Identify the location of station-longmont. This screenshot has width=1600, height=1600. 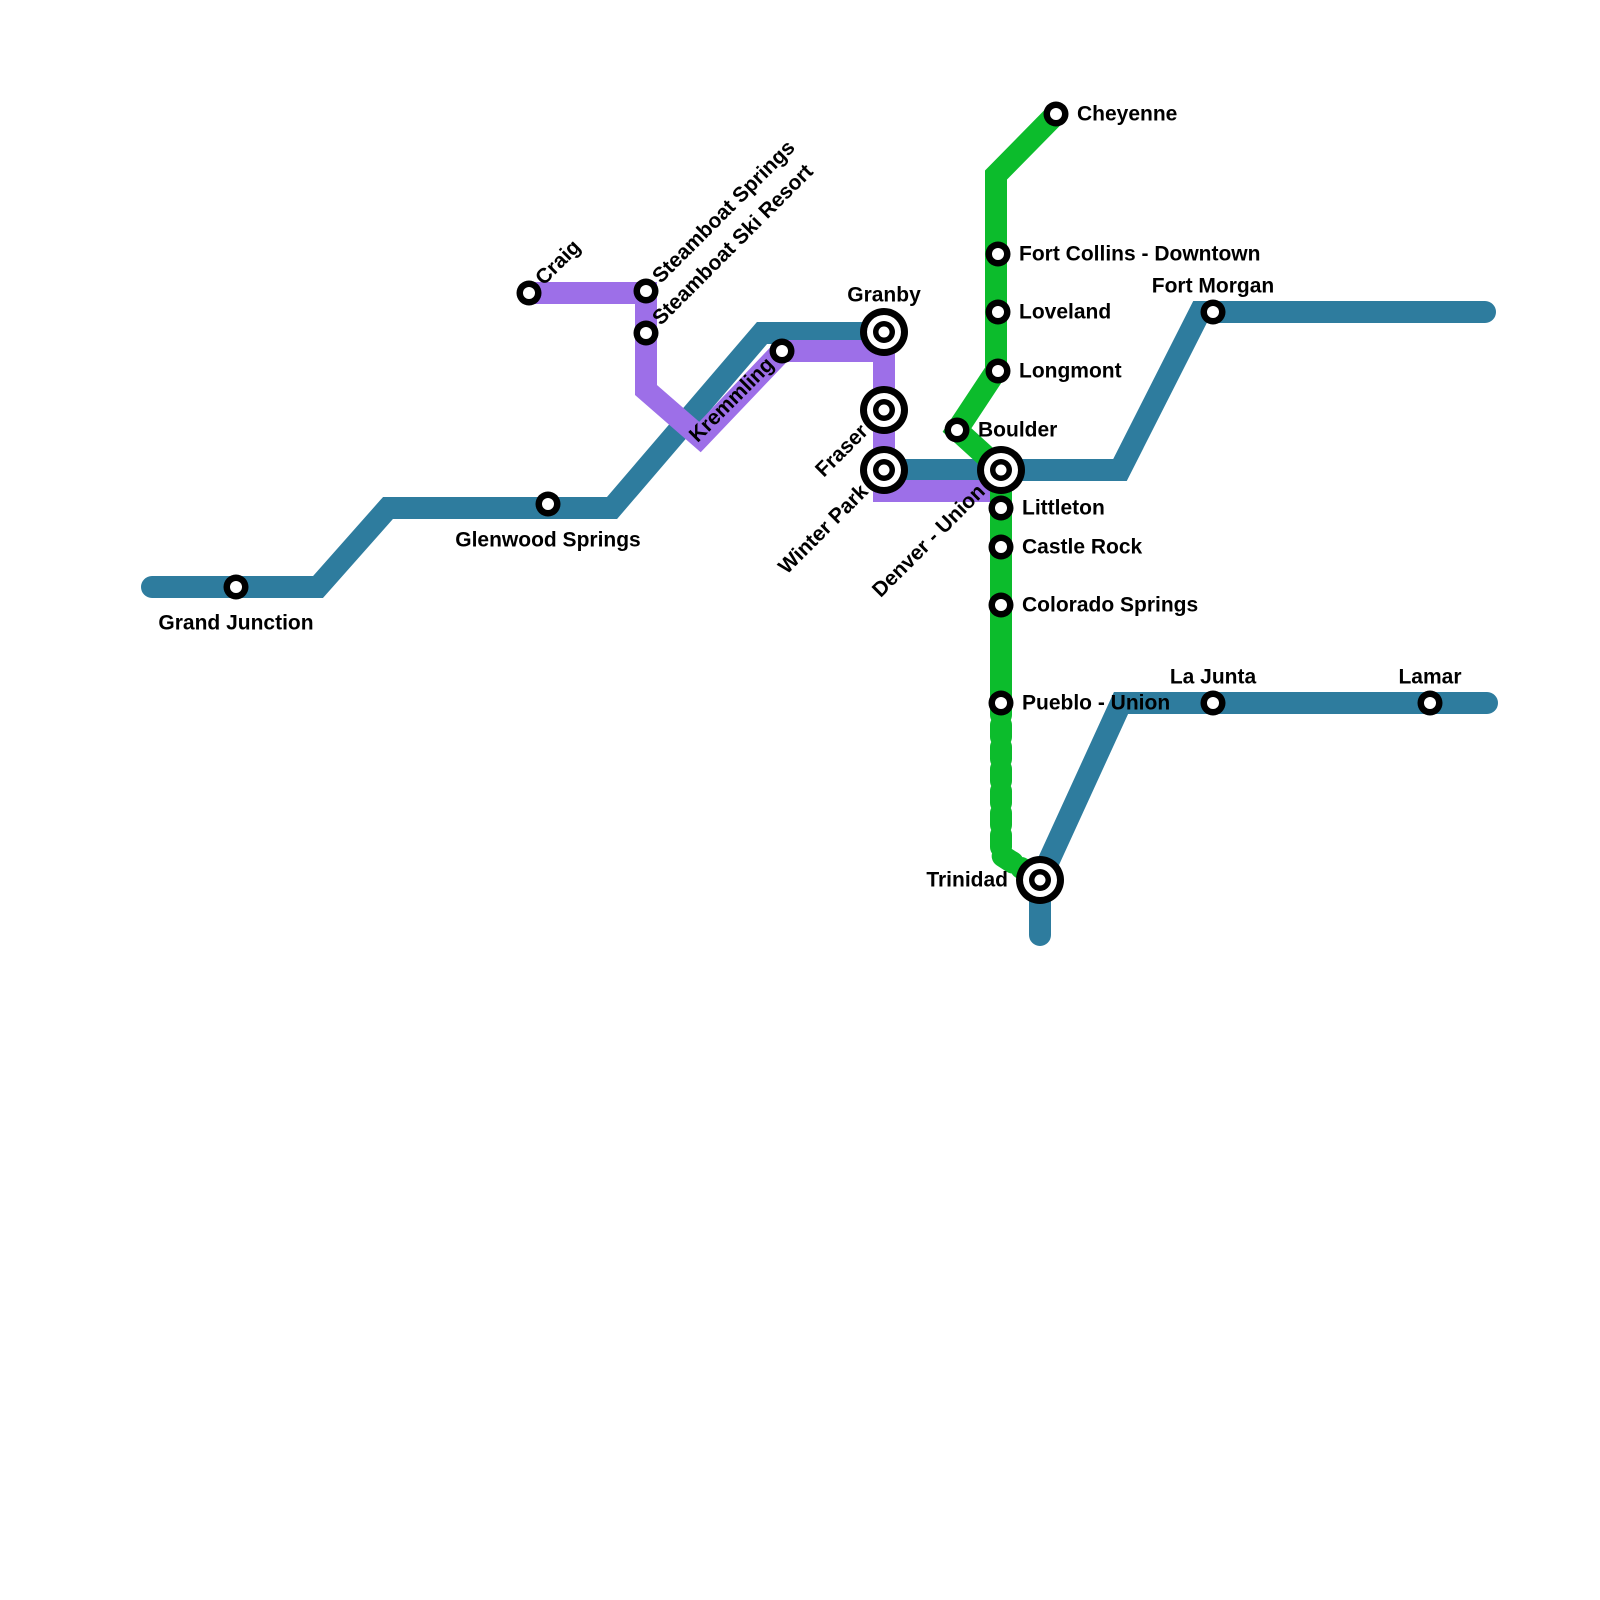
(998, 371).